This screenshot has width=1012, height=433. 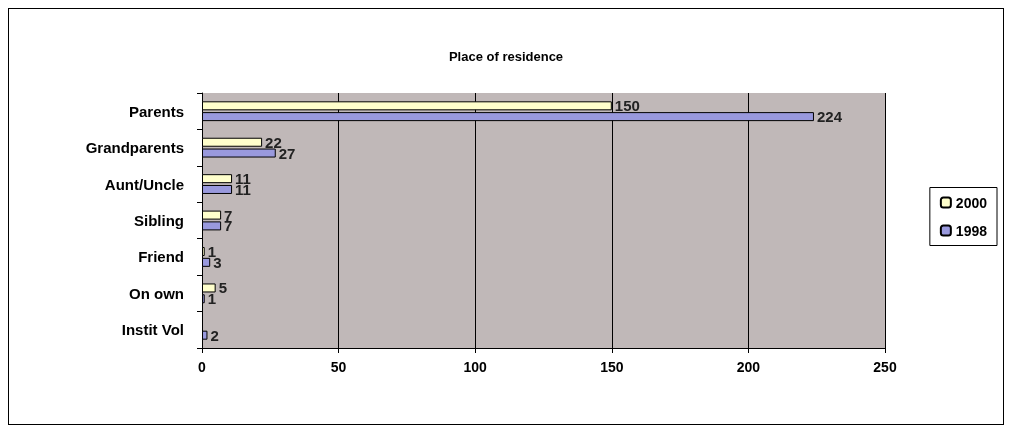 I want to click on data-label: 150, so click(x=627, y=106).